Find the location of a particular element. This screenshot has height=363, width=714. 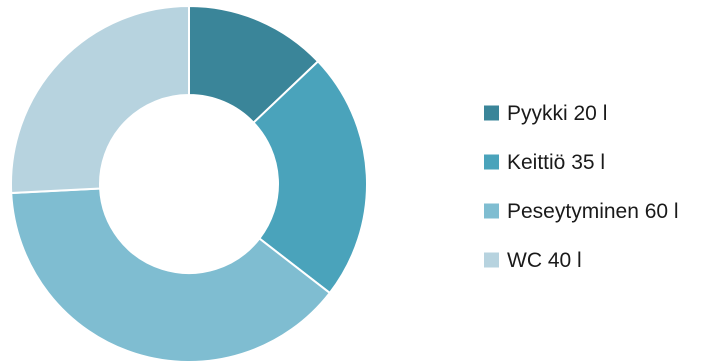

legend-label-0: Pyykki 20 l is located at coordinates (557, 113).